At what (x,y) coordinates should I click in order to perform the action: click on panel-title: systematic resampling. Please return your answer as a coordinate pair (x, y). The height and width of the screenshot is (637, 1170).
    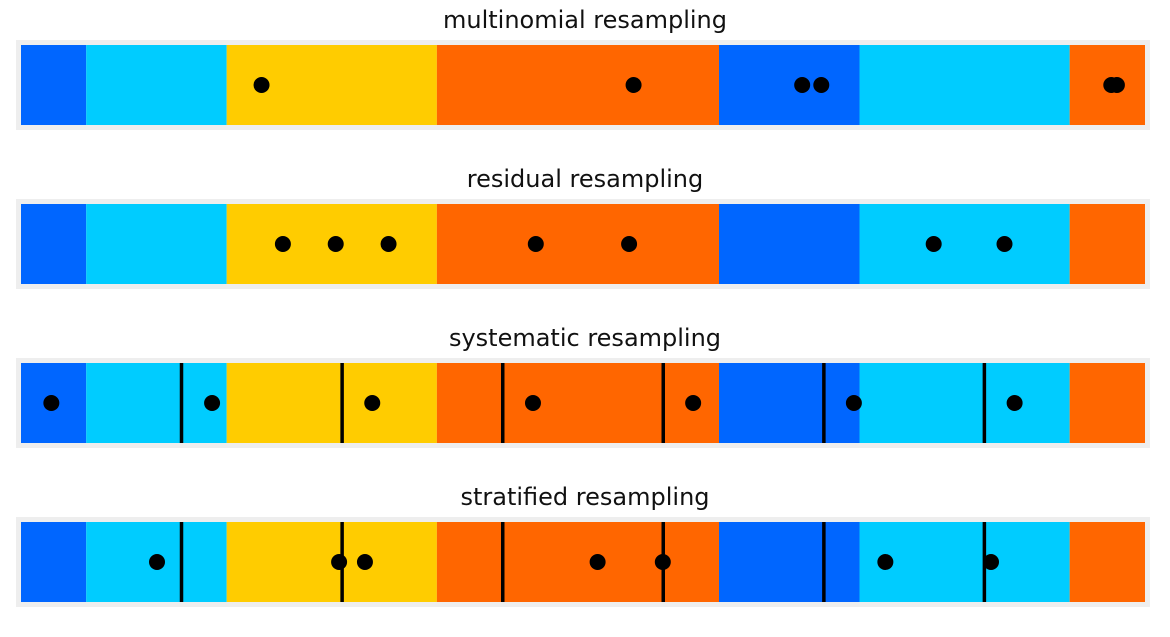
    Looking at the image, I should click on (585, 338).